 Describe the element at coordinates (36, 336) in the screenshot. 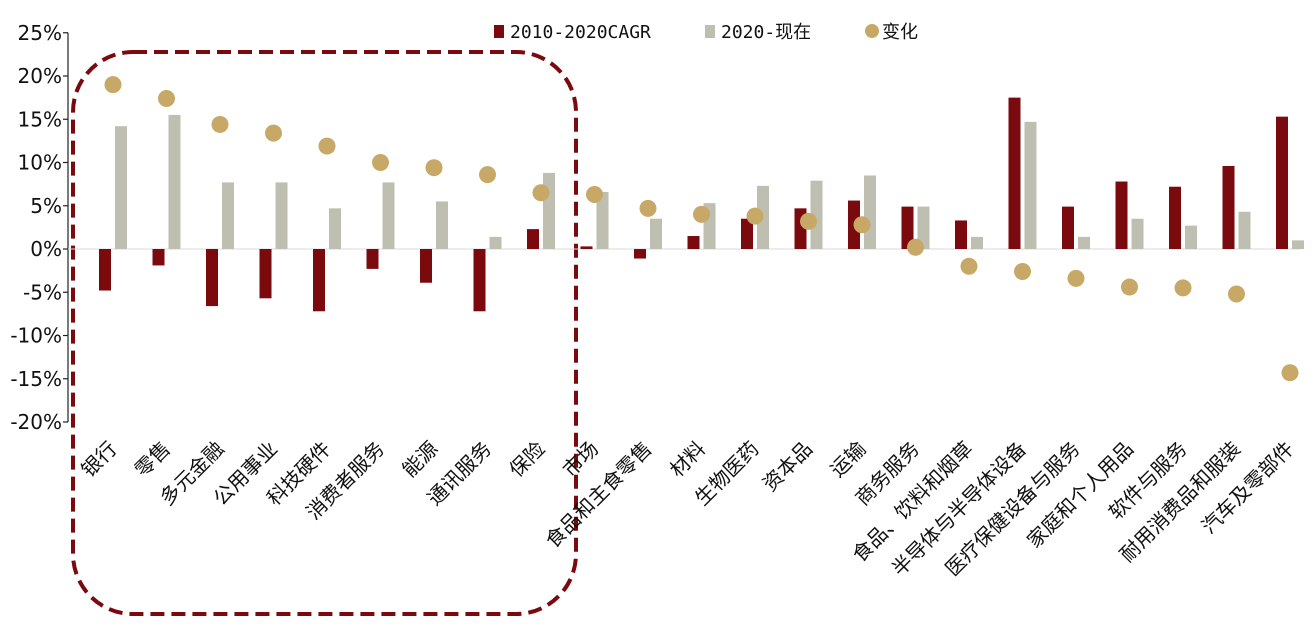

I see `y-tick-label: -10%` at that location.